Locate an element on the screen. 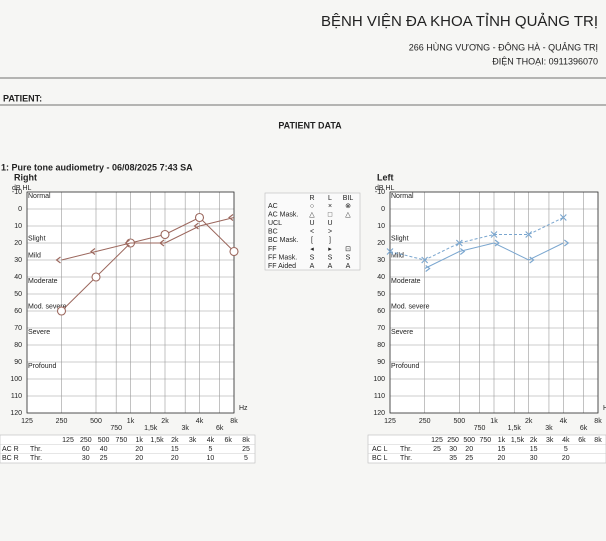  legend-box is located at coordinates (312, 231).